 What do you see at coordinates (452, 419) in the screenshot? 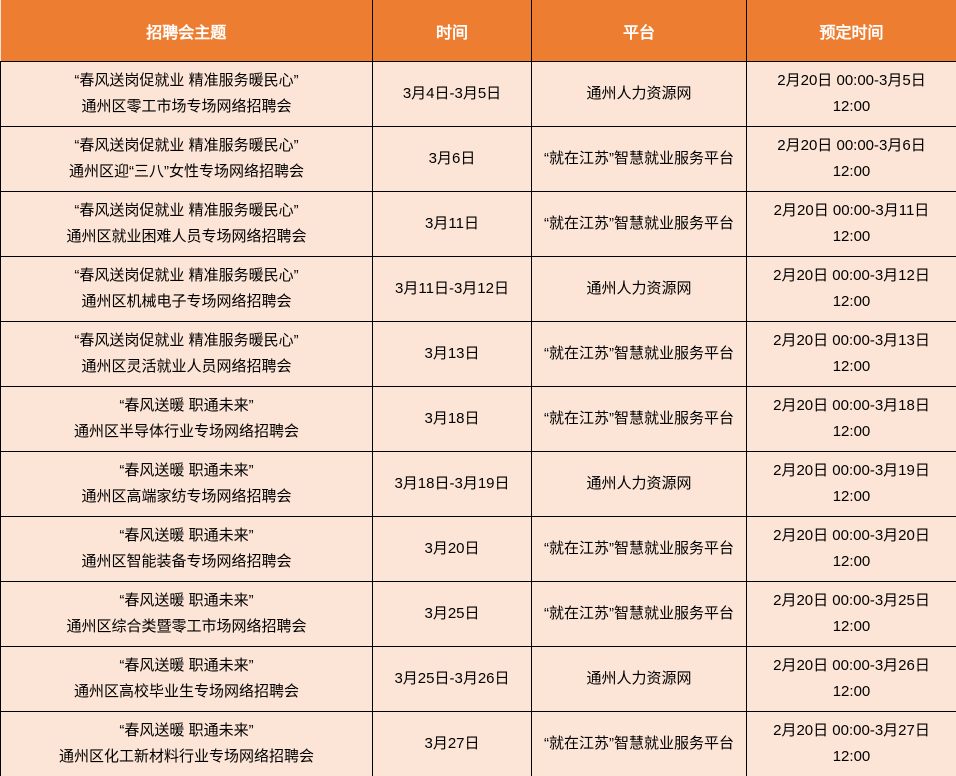
I see `time-cell: 3月18日` at bounding box center [452, 419].